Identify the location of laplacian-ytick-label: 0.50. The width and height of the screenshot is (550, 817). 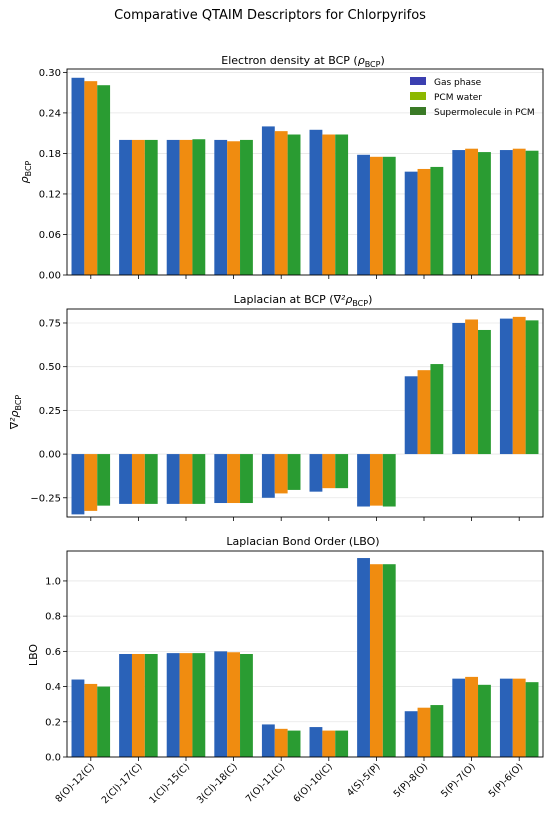
(50, 367).